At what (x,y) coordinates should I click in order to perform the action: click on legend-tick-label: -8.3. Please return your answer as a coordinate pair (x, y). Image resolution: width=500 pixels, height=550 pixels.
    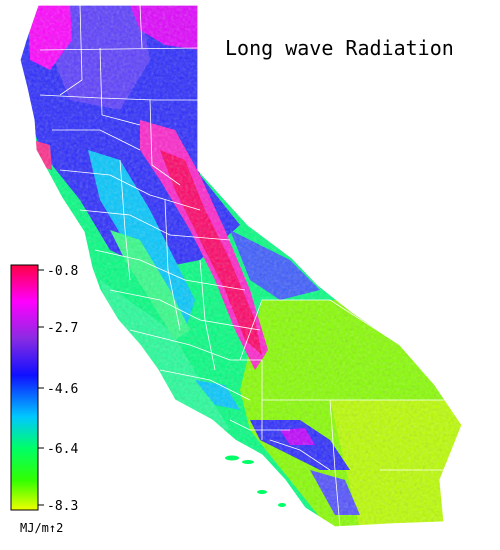
    Looking at the image, I should click on (62, 506).